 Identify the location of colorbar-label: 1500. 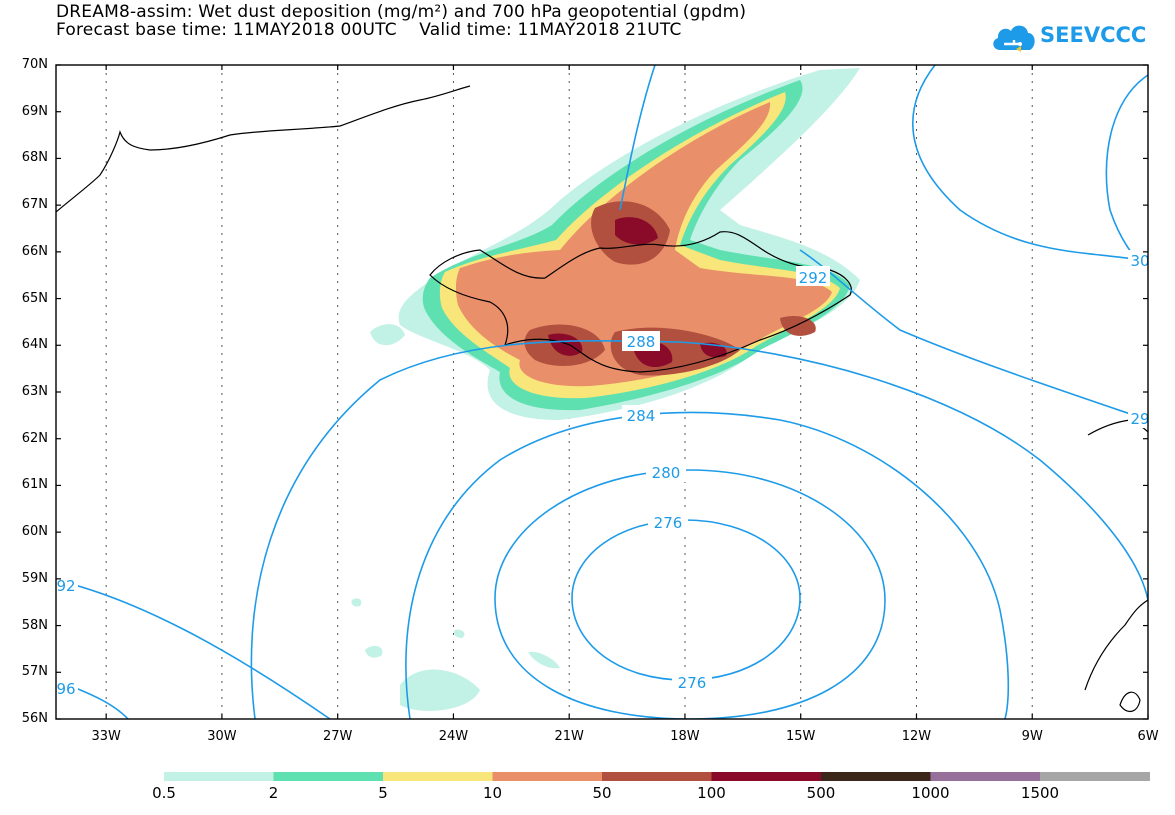
(1040, 793).